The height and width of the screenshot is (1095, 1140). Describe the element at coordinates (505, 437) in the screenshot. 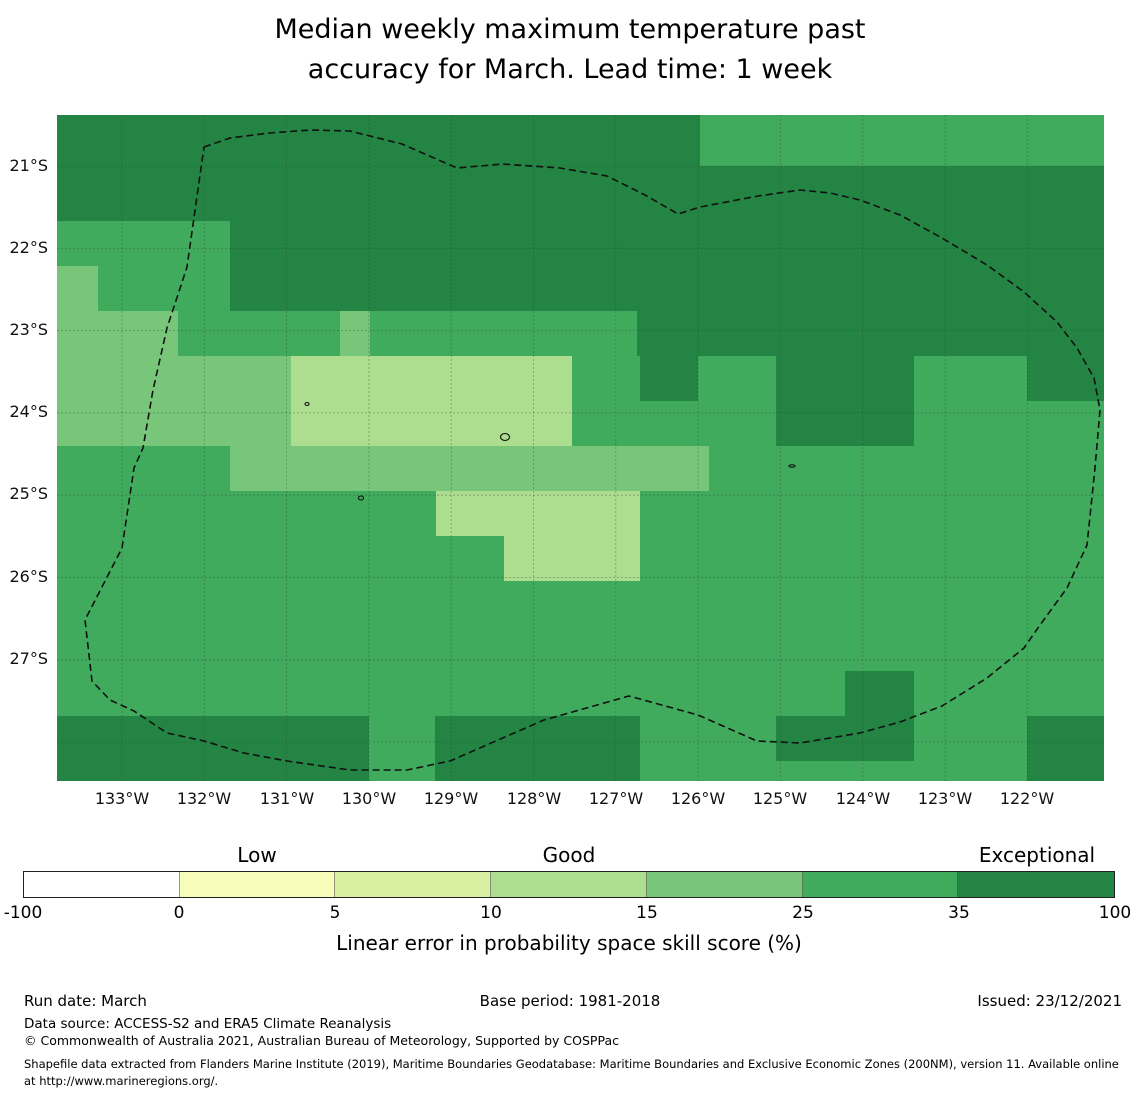

I see `henderson-island-marker` at that location.